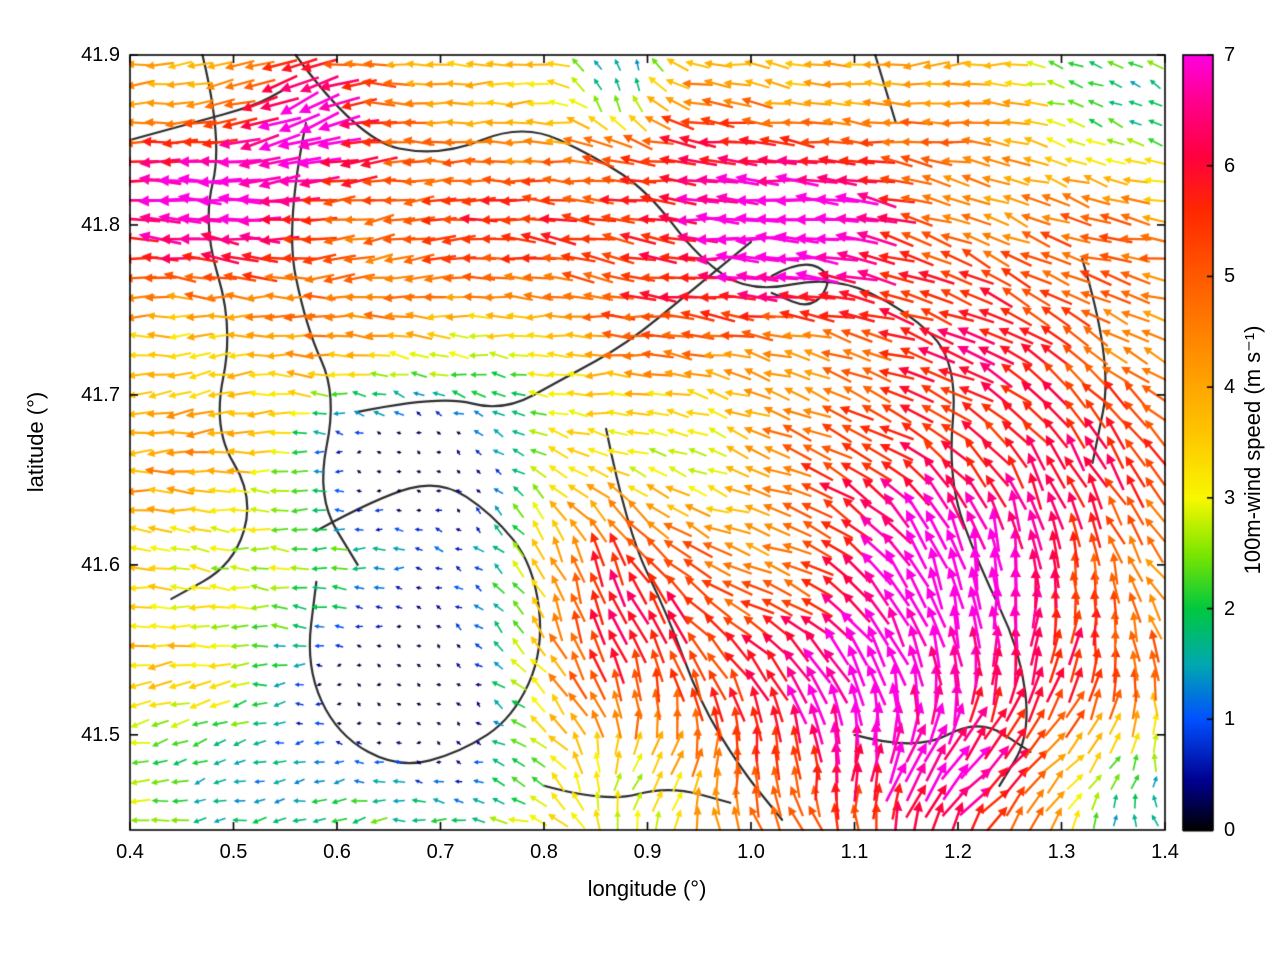 The width and height of the screenshot is (1280, 960). Describe the element at coordinates (1230, 276) in the screenshot. I see `colorbar-tick-label: 5` at that location.